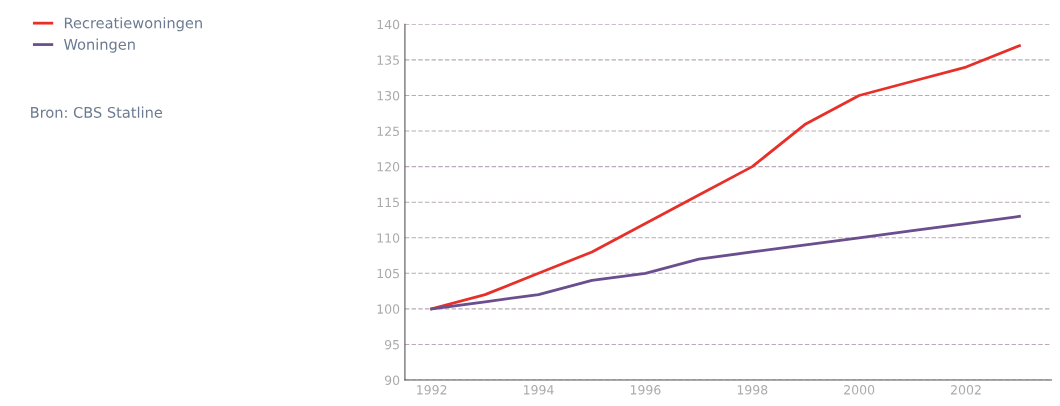 The width and height of the screenshot is (1060, 406). What do you see at coordinates (432, 390) in the screenshot?
I see `x-tick-label: 1992` at bounding box center [432, 390].